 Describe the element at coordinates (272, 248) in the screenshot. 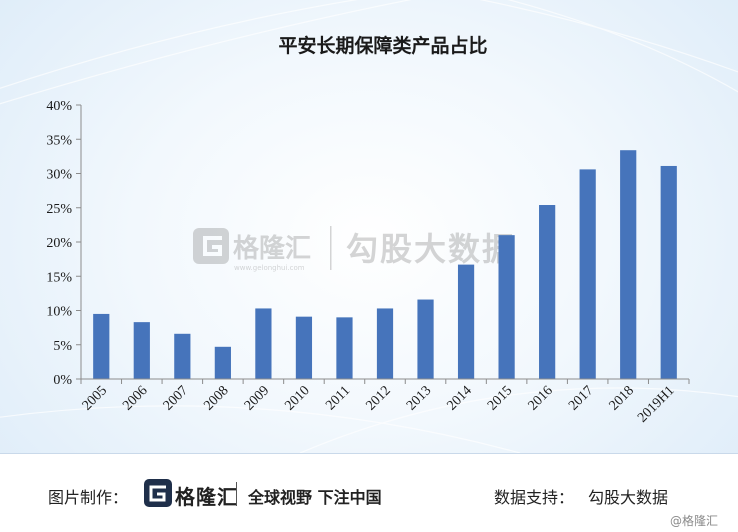

I see `watermark-brand: 格隆汇` at that location.